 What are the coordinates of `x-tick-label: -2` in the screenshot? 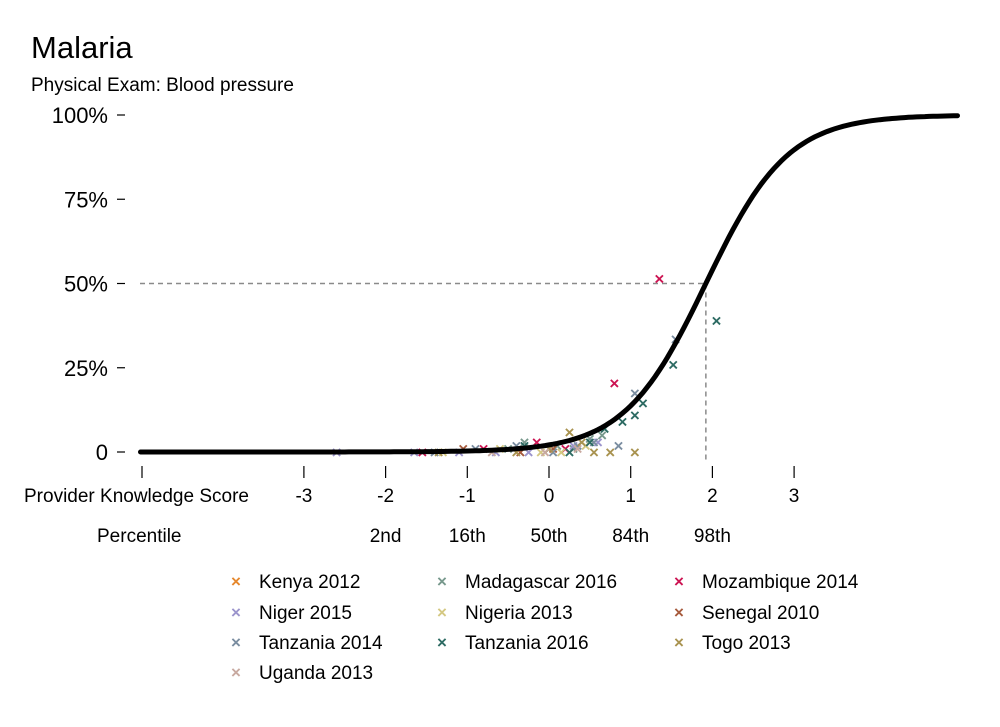 It's located at (385, 496).